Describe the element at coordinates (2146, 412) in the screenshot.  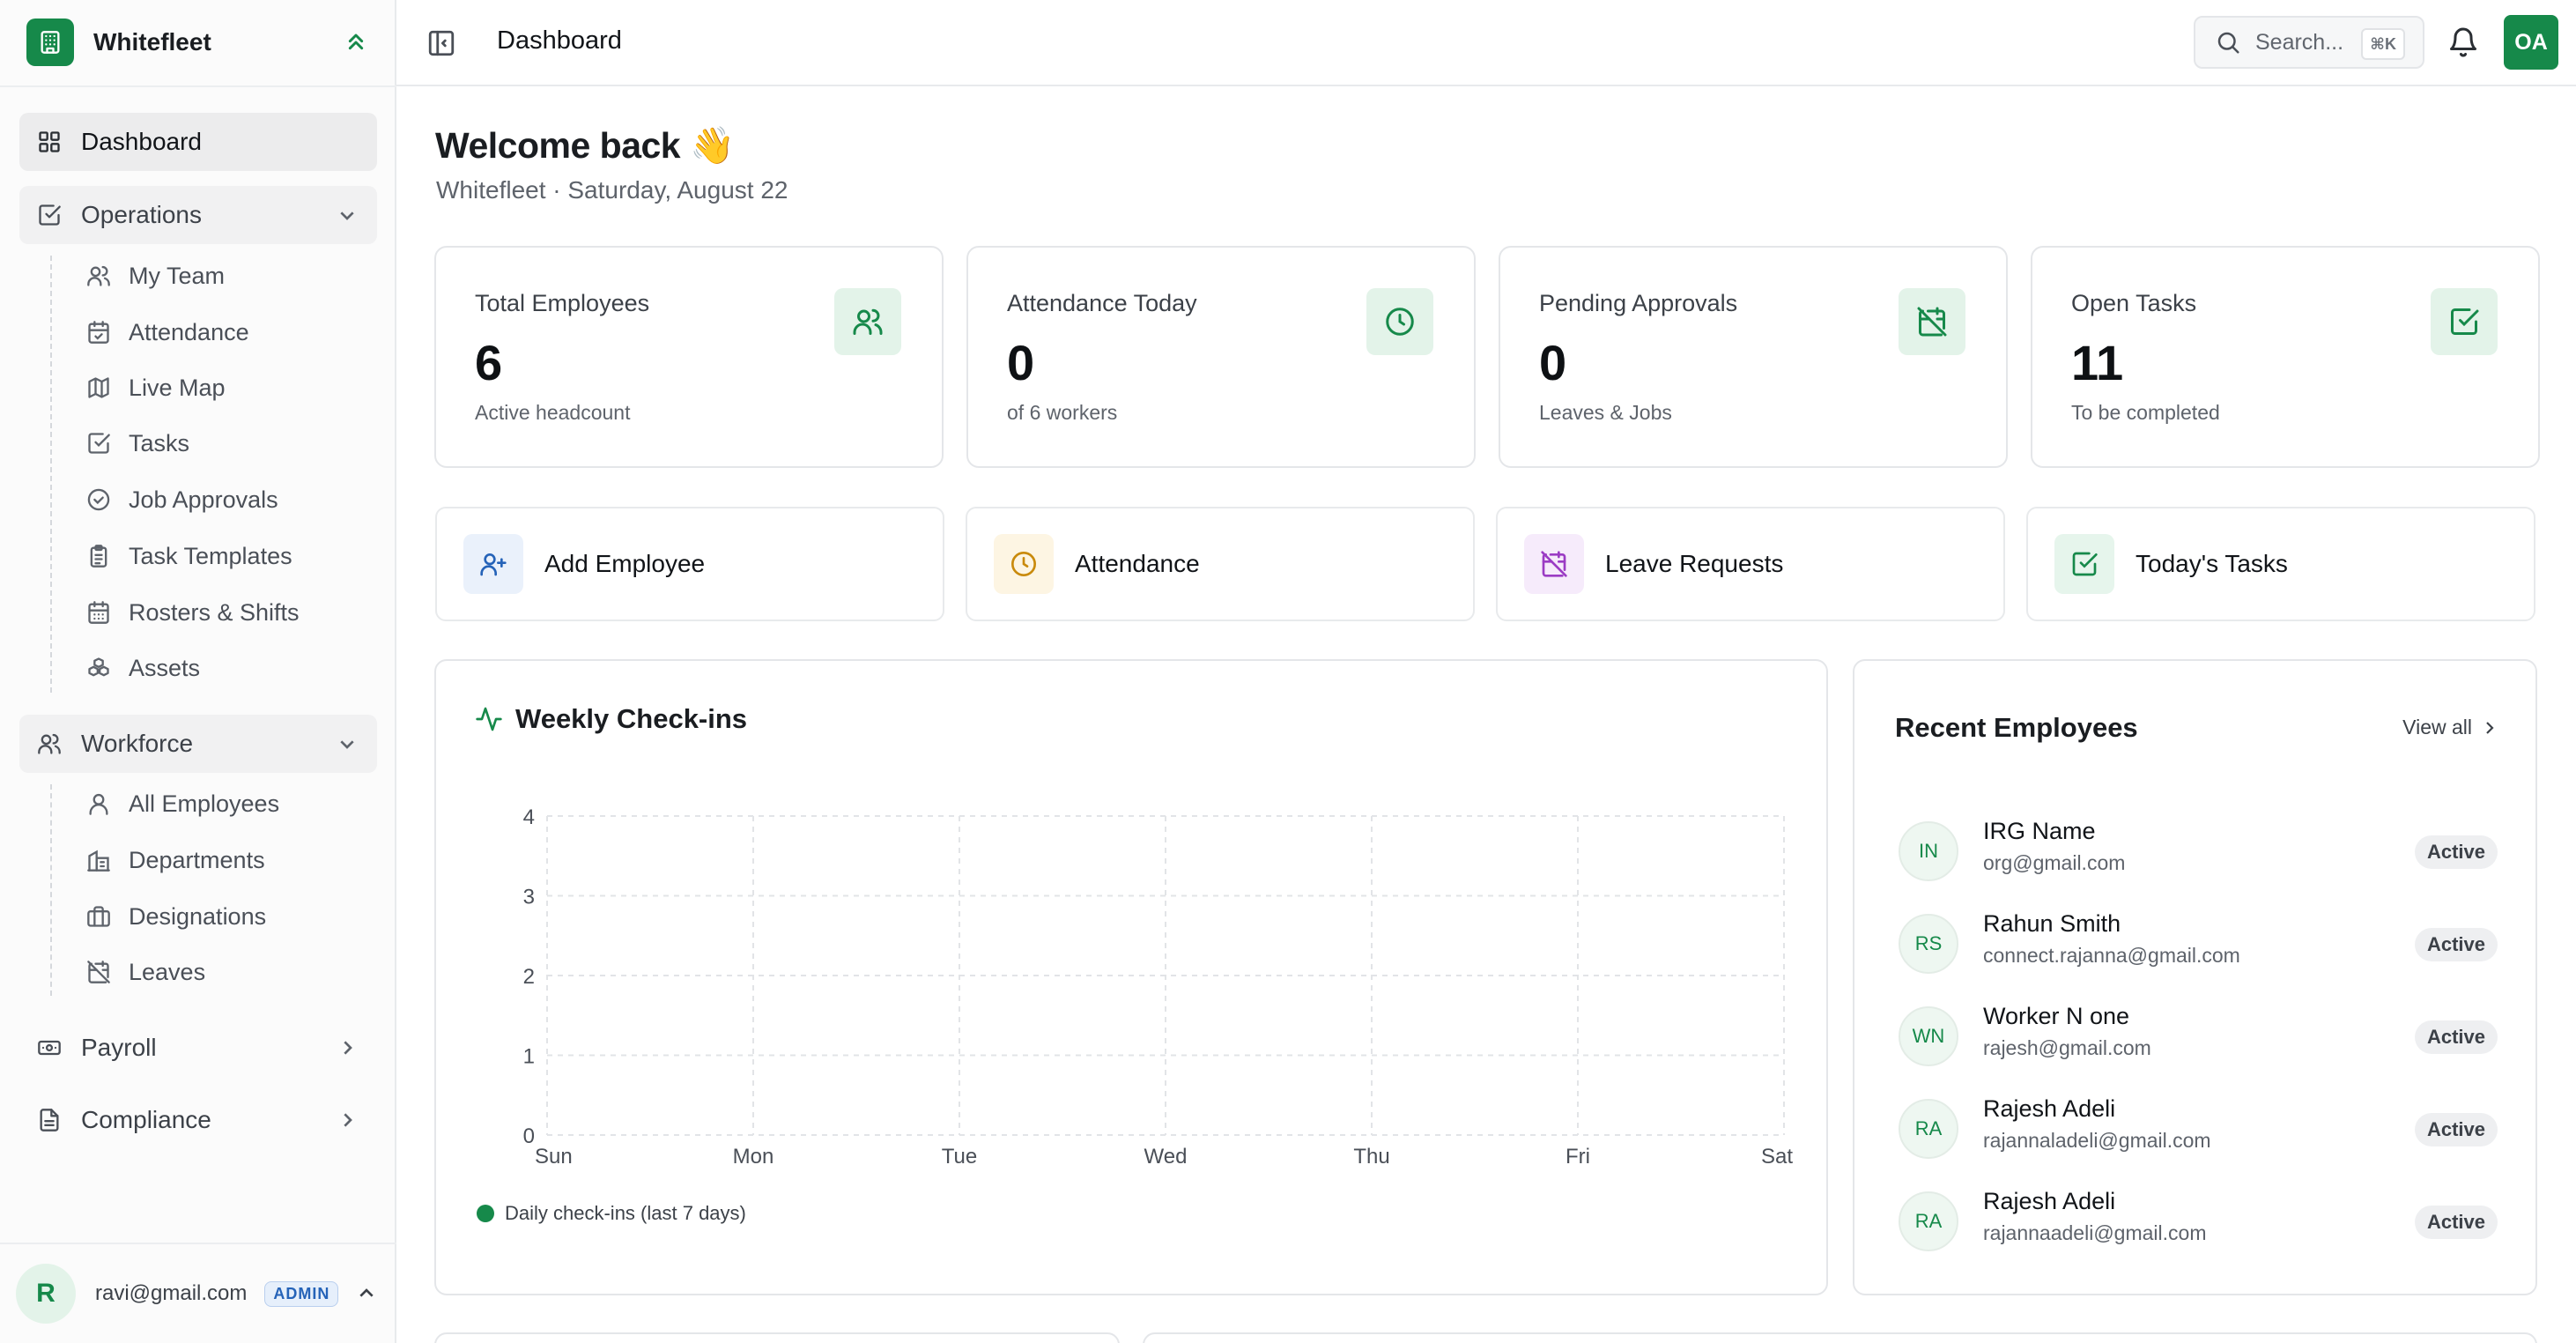
I see `stat-sub: To be completed` at that location.